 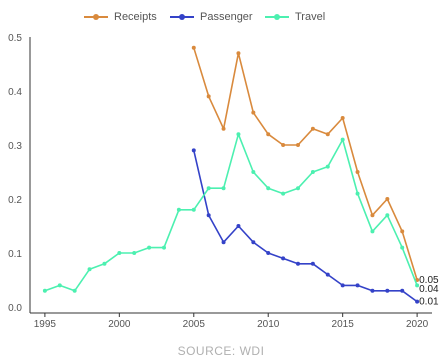 I want to click on end-label-travel: 0.04, so click(x=429, y=289).